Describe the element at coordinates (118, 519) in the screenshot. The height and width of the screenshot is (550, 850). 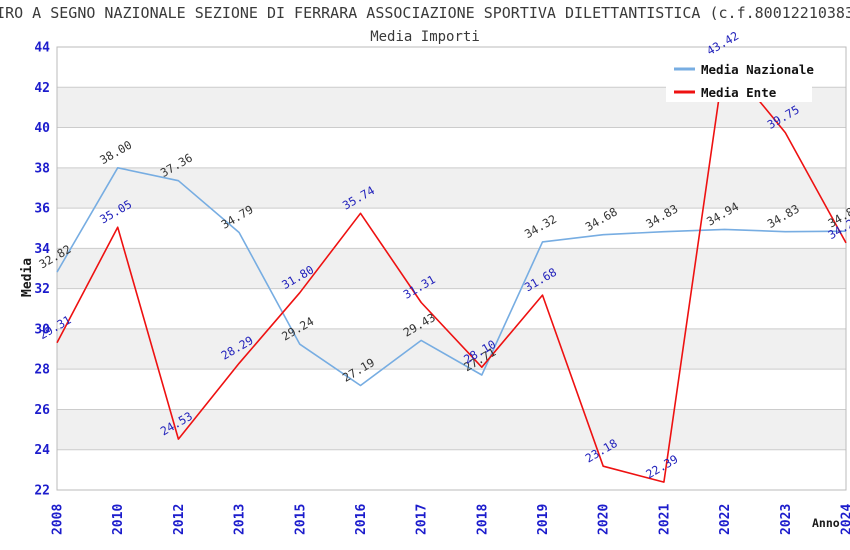
I see `x-tick-label: 2010` at that location.